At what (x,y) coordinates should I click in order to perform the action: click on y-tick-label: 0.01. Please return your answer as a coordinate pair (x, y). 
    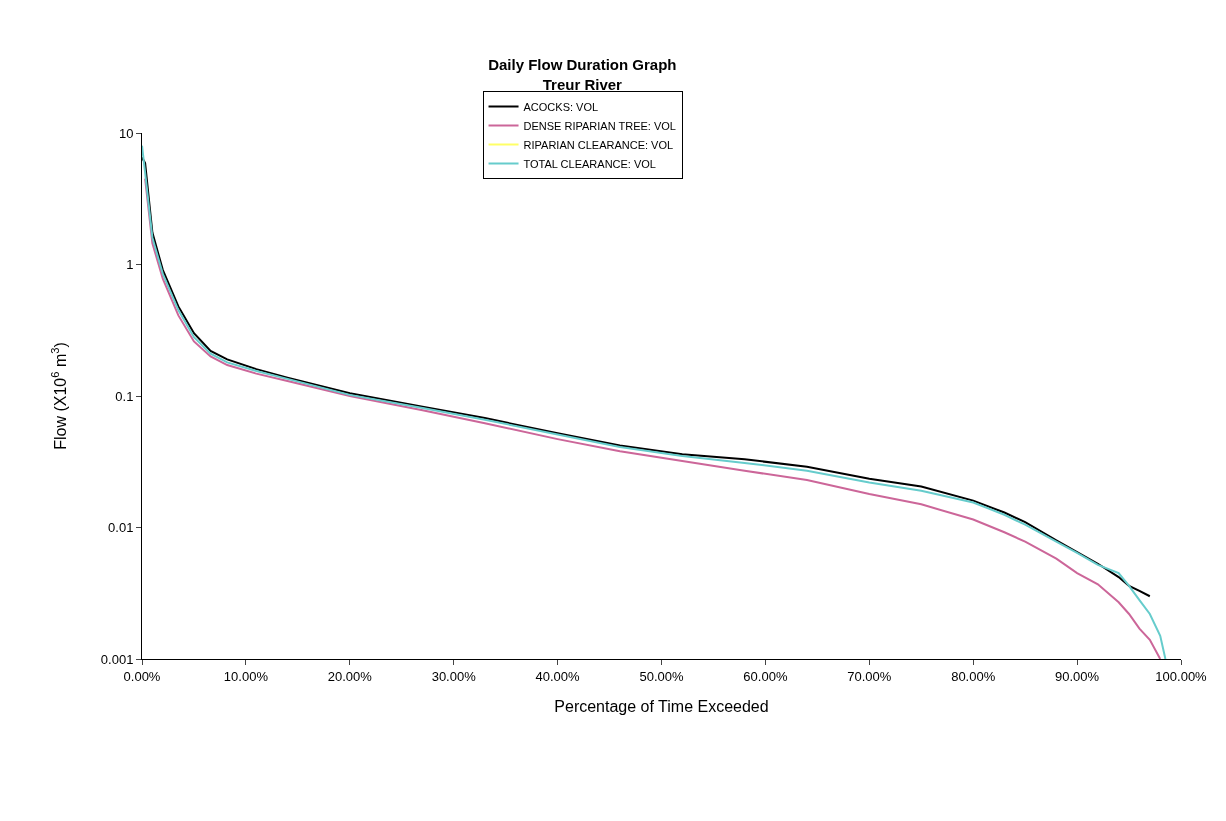
    Looking at the image, I should click on (121, 528).